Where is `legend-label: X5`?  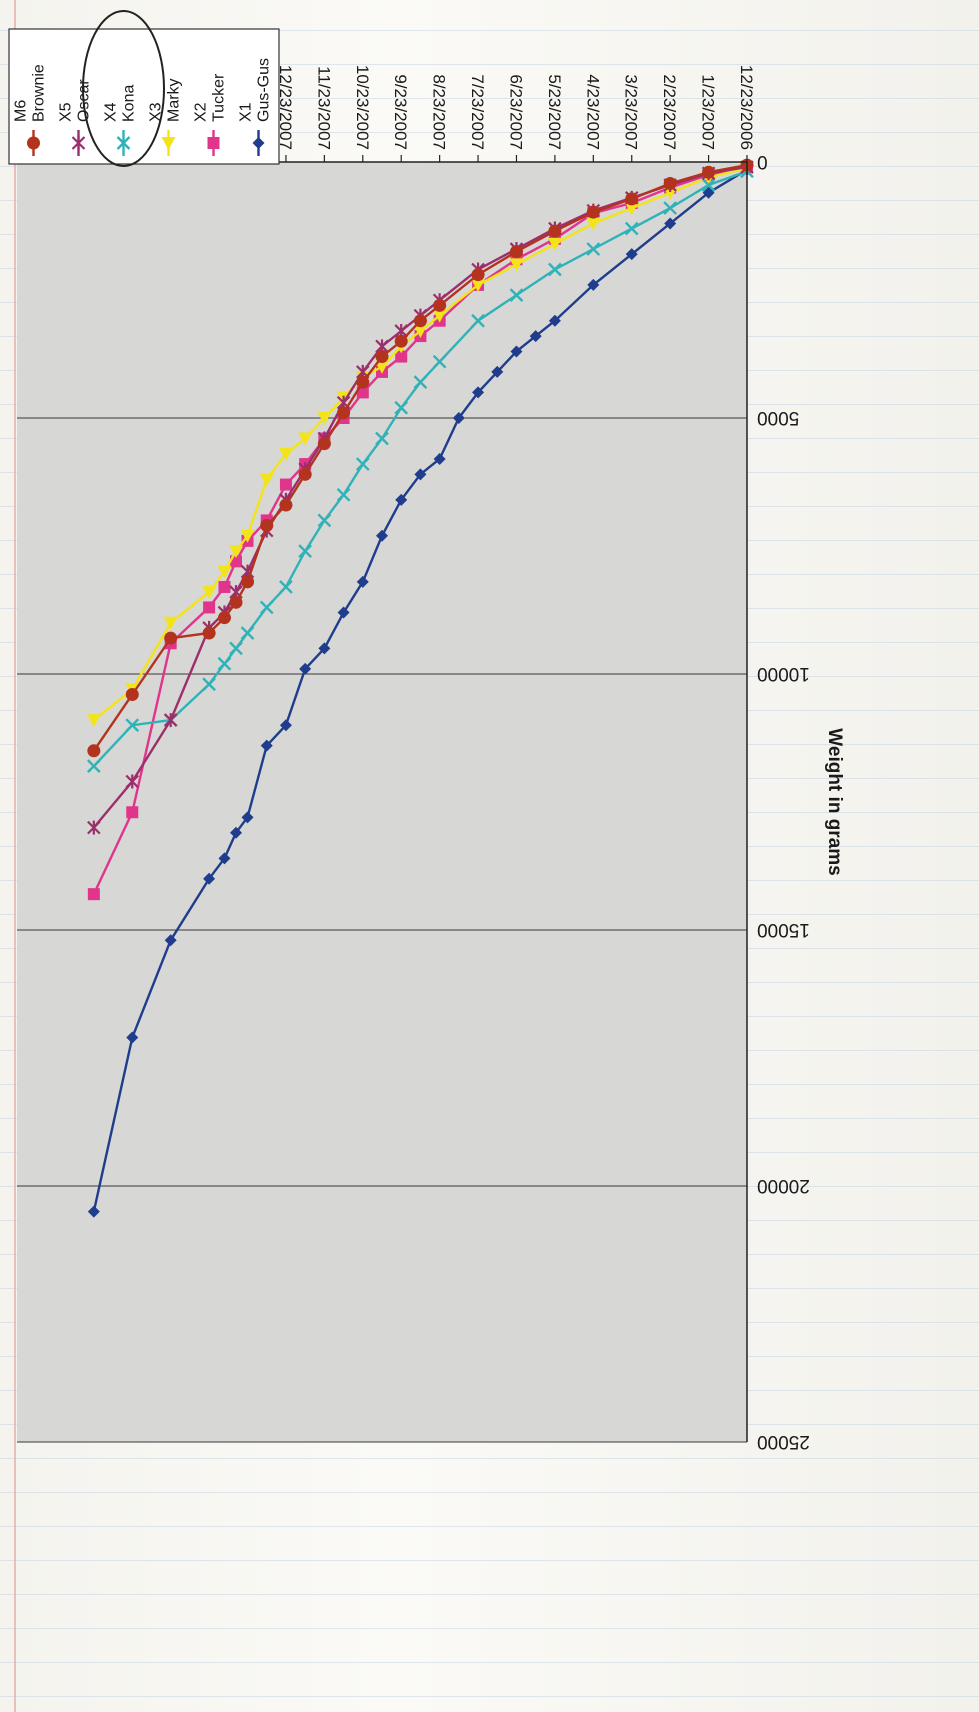 legend-label: X5 is located at coordinates (66, 112).